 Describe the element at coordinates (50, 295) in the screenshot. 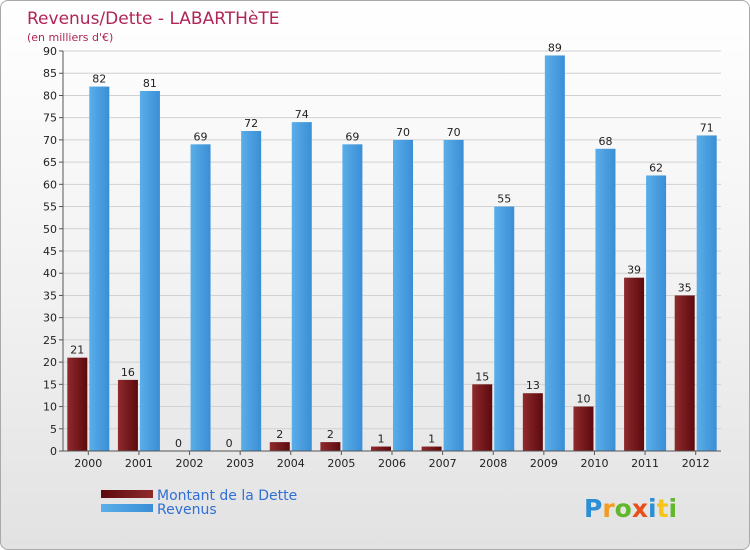

I see `y-tick-label: 35` at that location.